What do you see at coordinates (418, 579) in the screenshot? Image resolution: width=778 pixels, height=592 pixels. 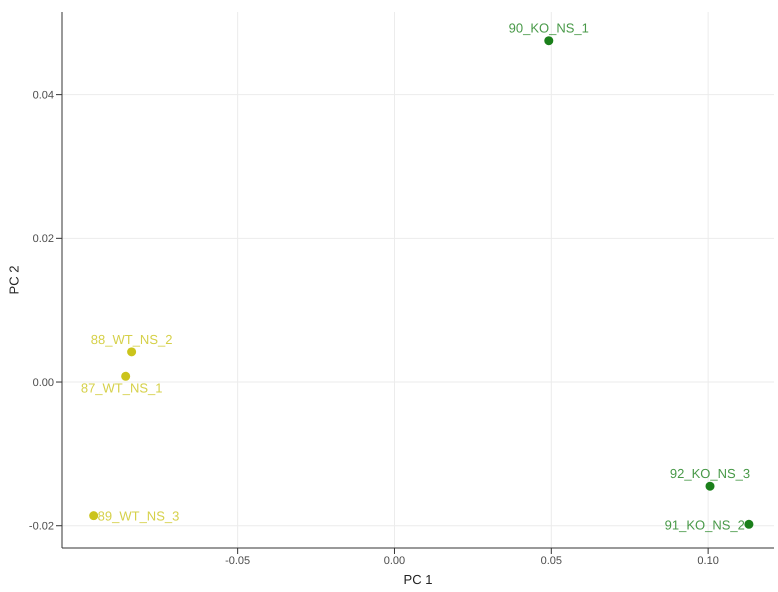 I see `x-axis-title: PC 1` at bounding box center [418, 579].